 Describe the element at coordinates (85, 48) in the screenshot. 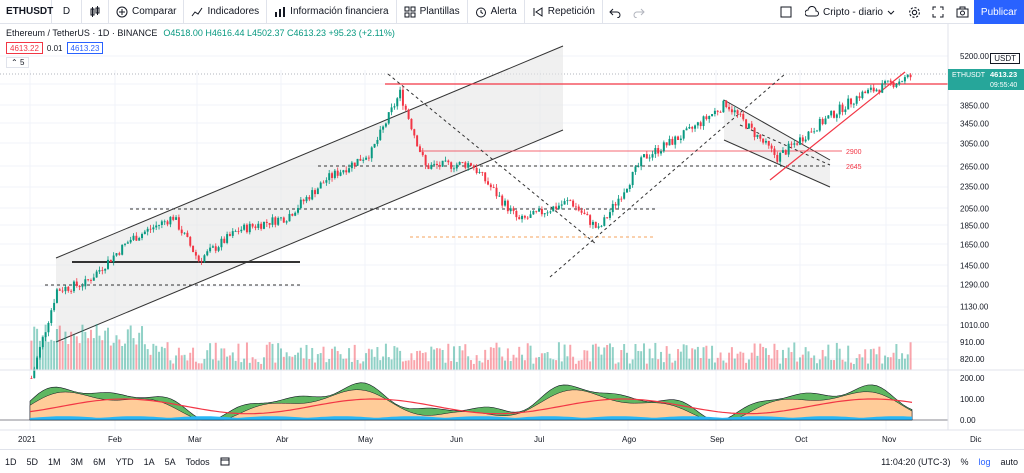

I see `ask-tag: 4613.23` at that location.